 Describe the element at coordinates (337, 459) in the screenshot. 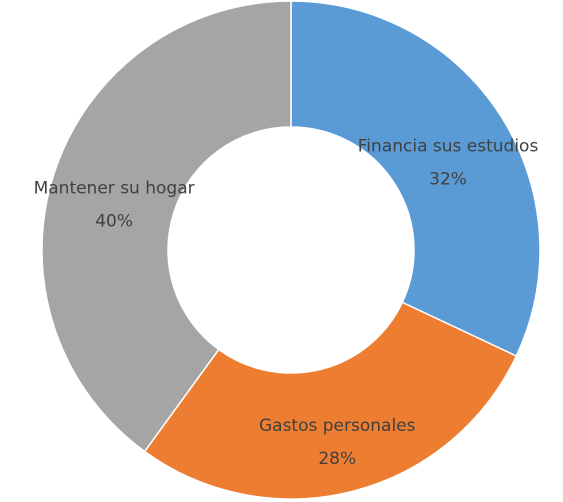

I see `slice-value-label: 28%` at that location.